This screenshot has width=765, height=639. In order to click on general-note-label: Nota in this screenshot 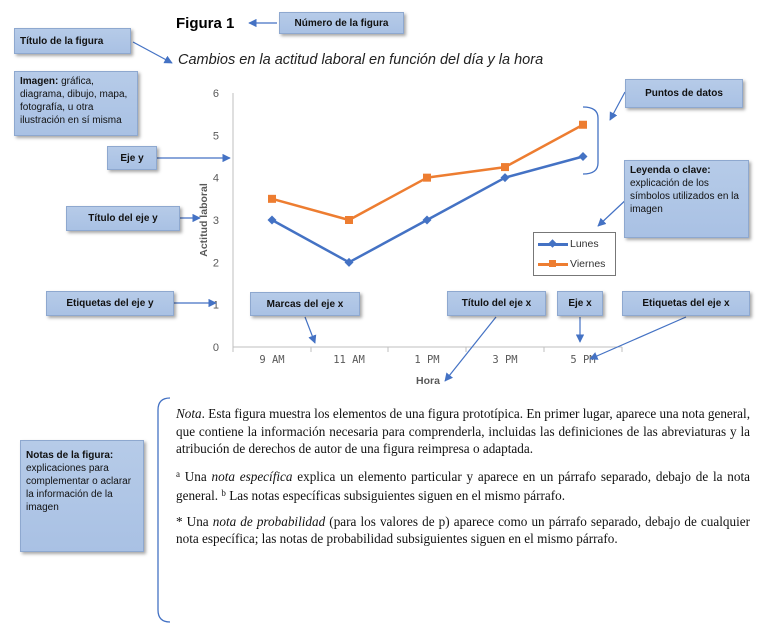, I will do `click(189, 413)`.